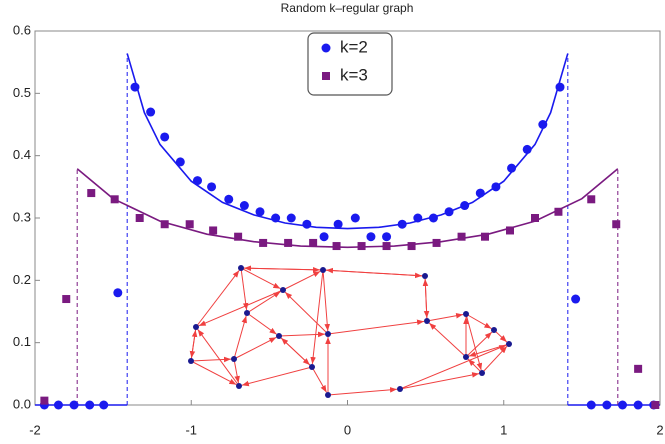  Describe the element at coordinates (22, 216) in the screenshot. I see `y-tick-label: 0.3` at that location.